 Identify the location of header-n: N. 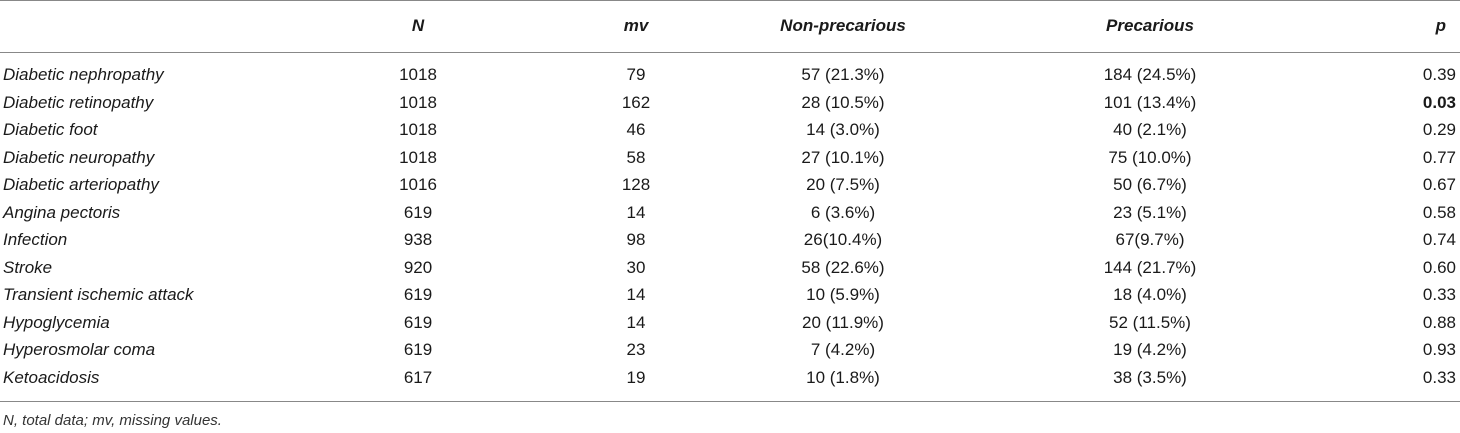
(418, 26).